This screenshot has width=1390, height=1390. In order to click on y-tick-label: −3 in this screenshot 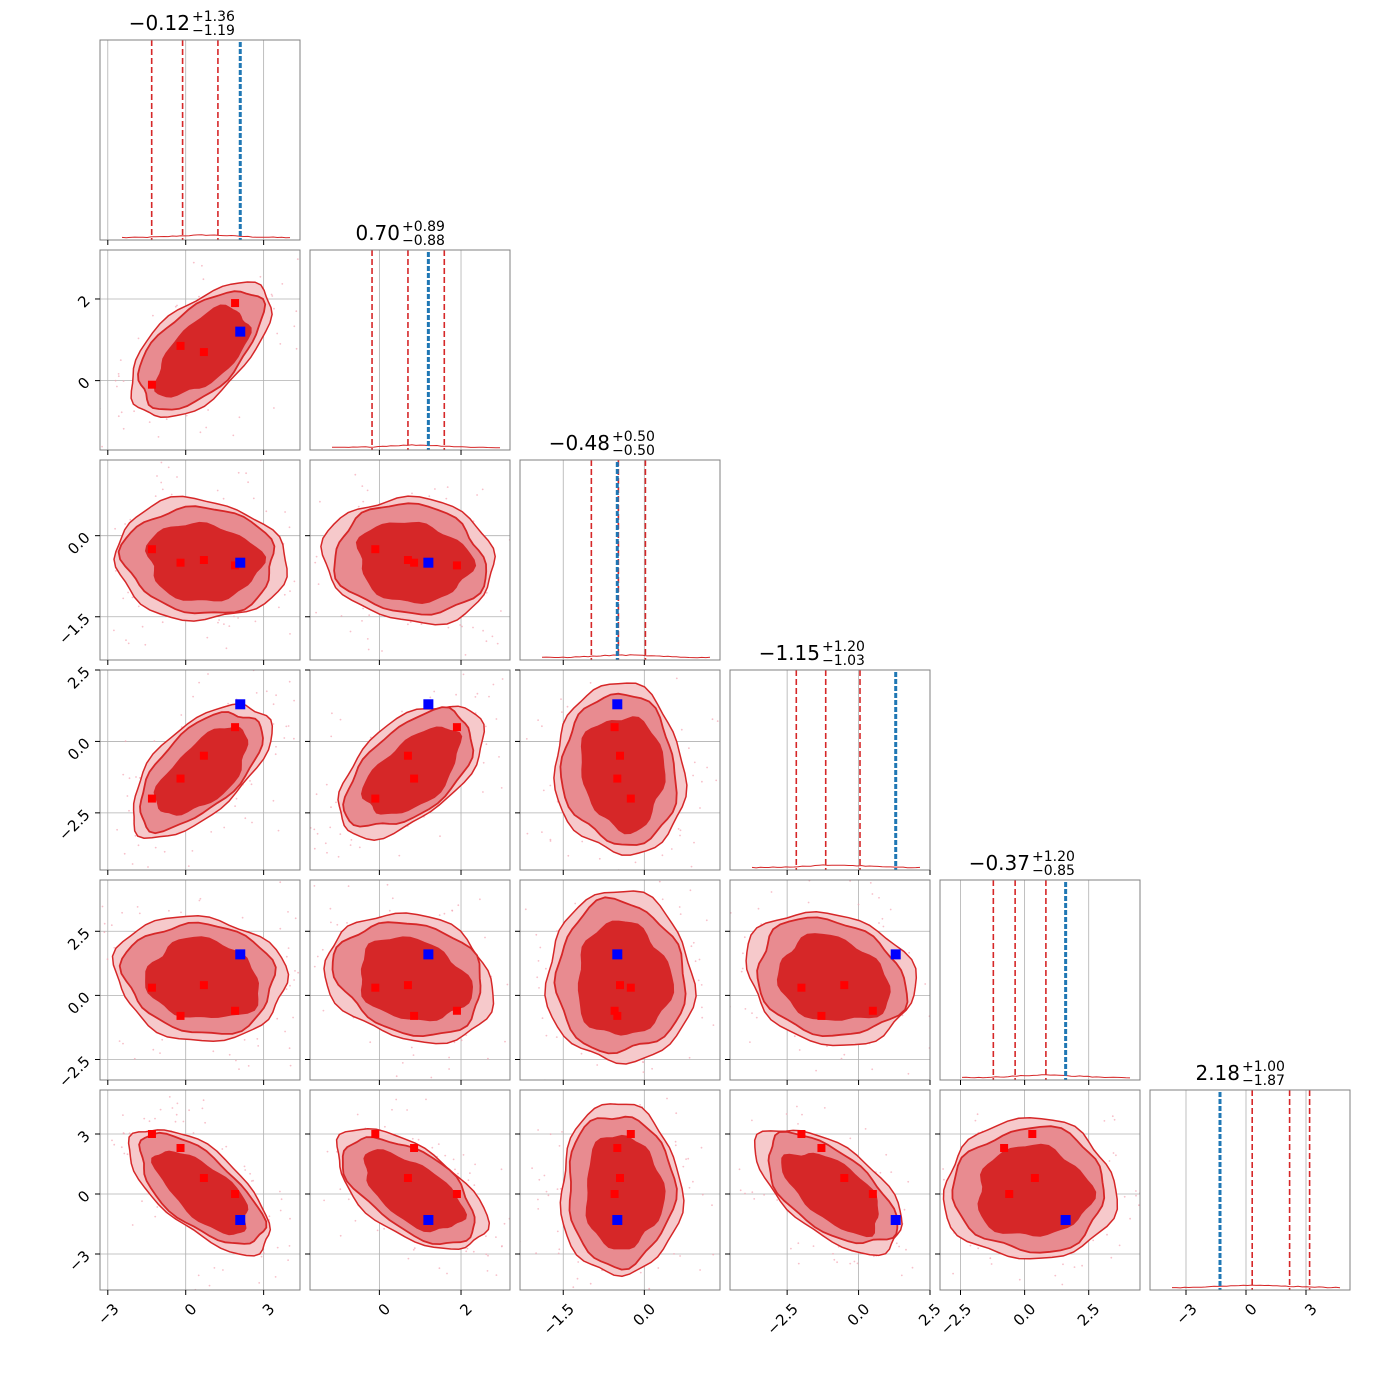, I will do `click(79, 1261)`.